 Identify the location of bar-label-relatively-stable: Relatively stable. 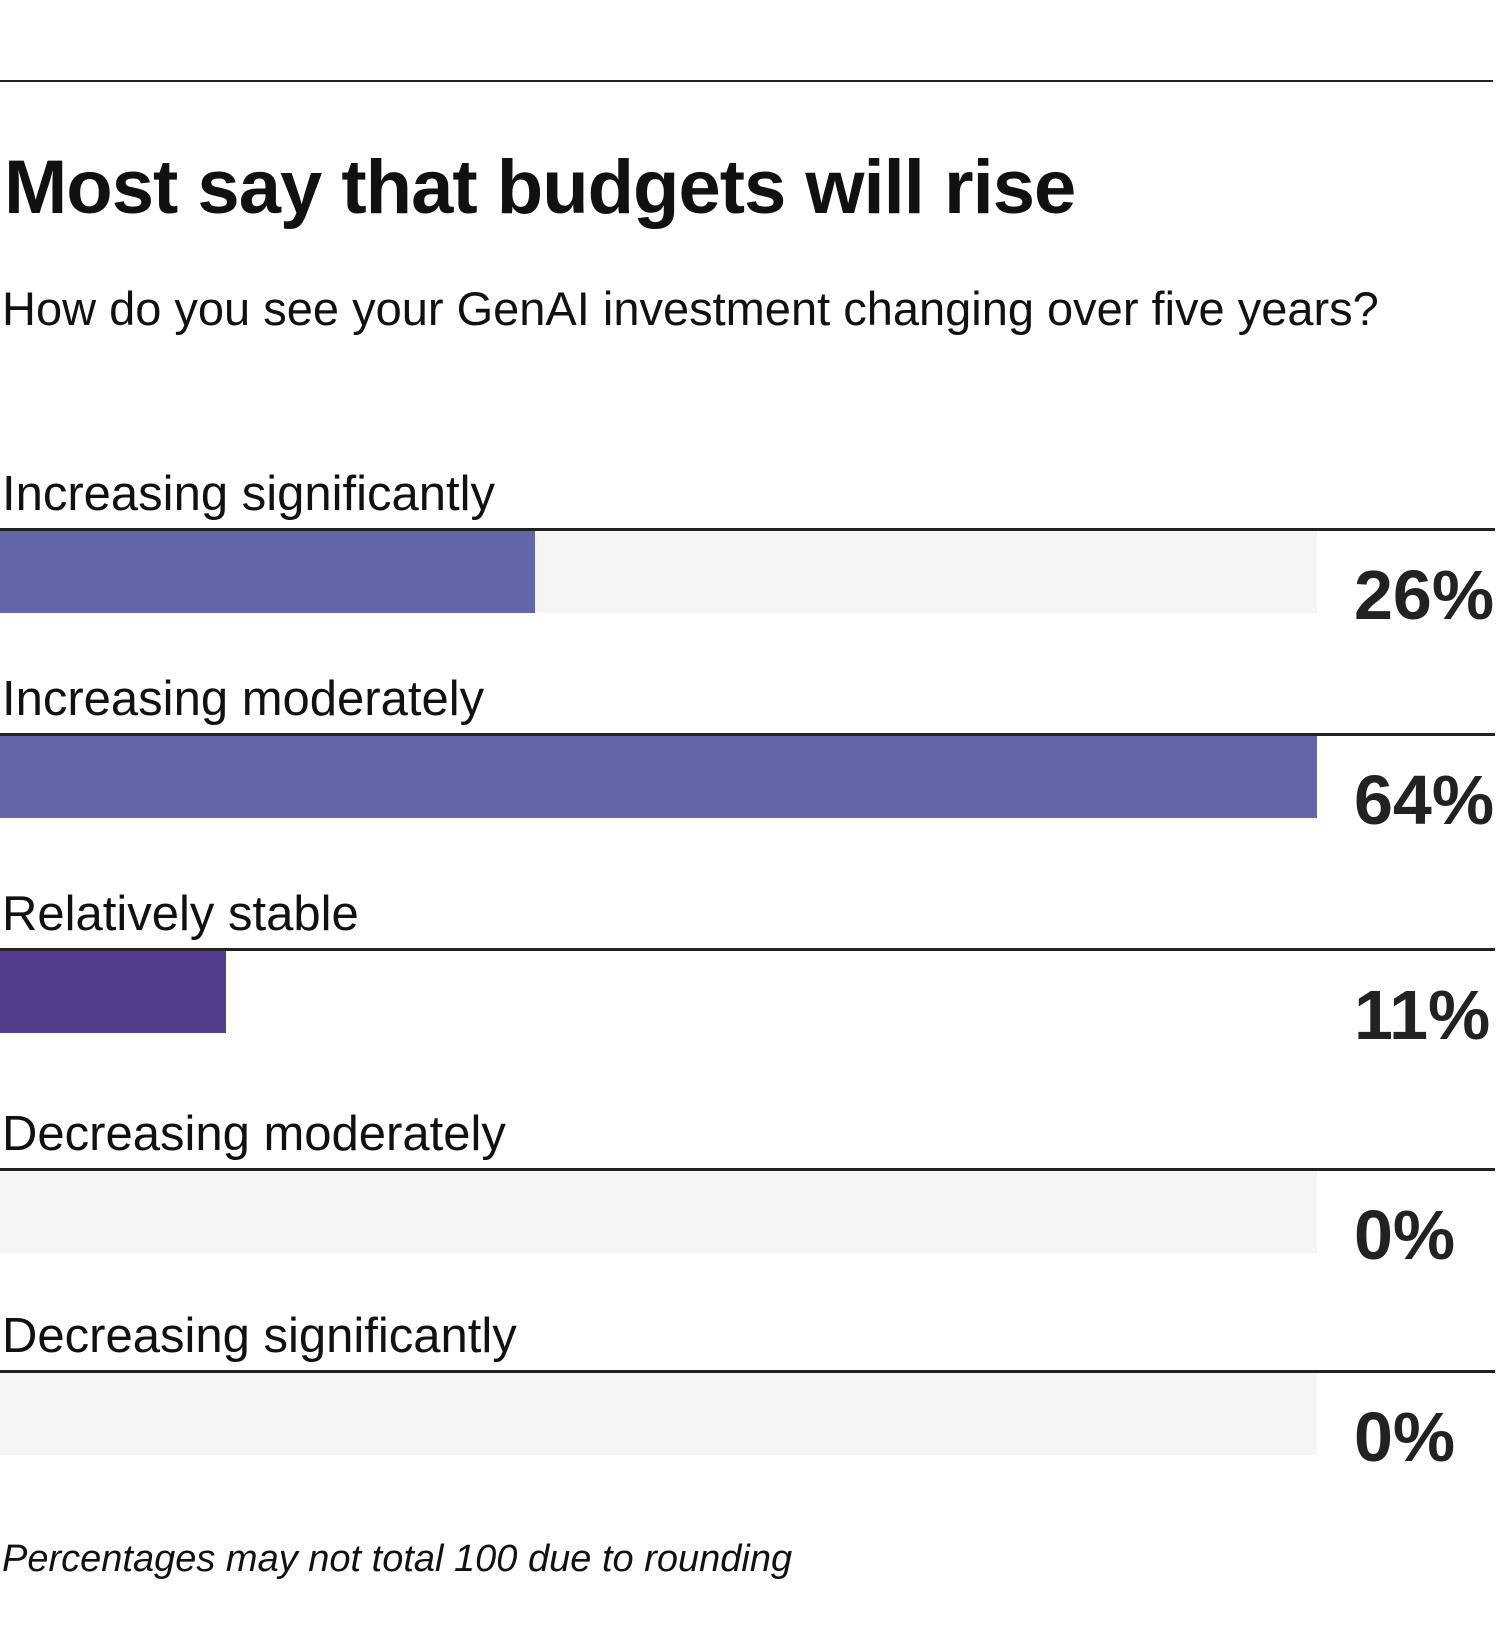
(180, 914).